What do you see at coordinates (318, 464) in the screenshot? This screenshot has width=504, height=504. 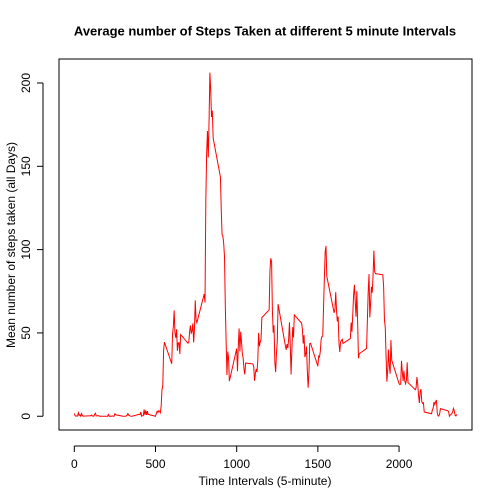 I see `x-tick-label: 1500` at bounding box center [318, 464].